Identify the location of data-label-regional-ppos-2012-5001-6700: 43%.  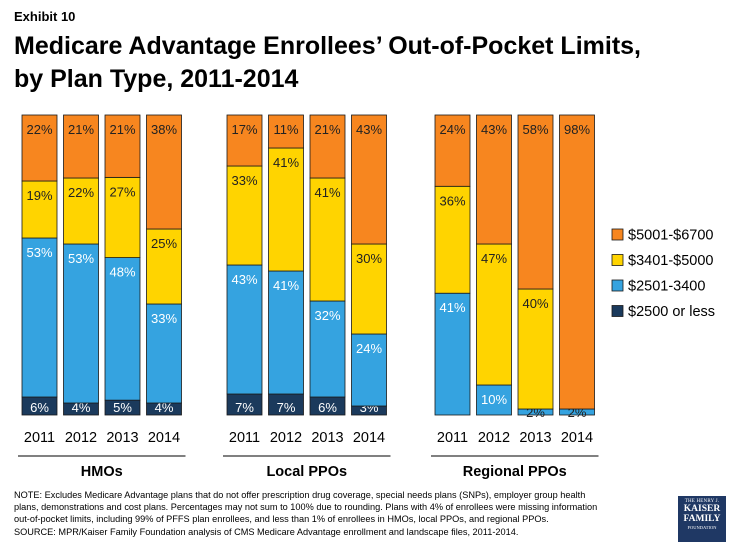
(494, 129).